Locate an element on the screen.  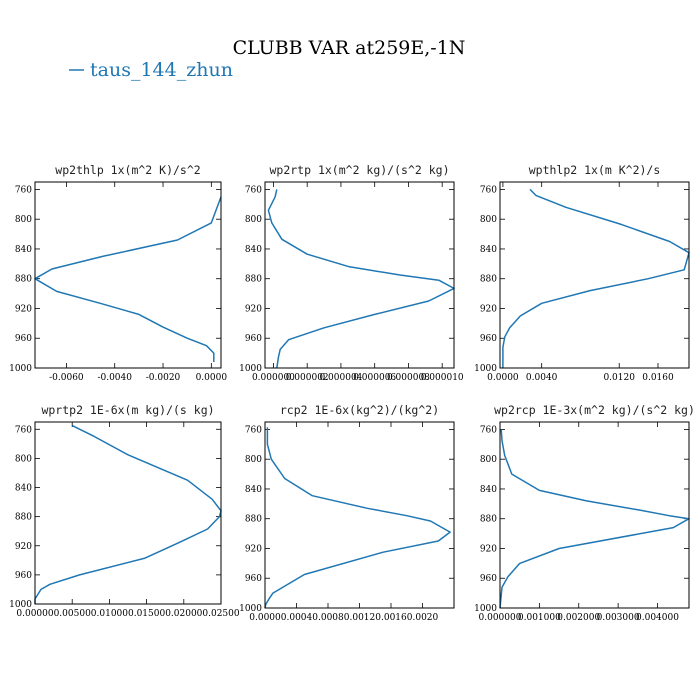
x-tick-label: 0.0012 is located at coordinates (360, 618).